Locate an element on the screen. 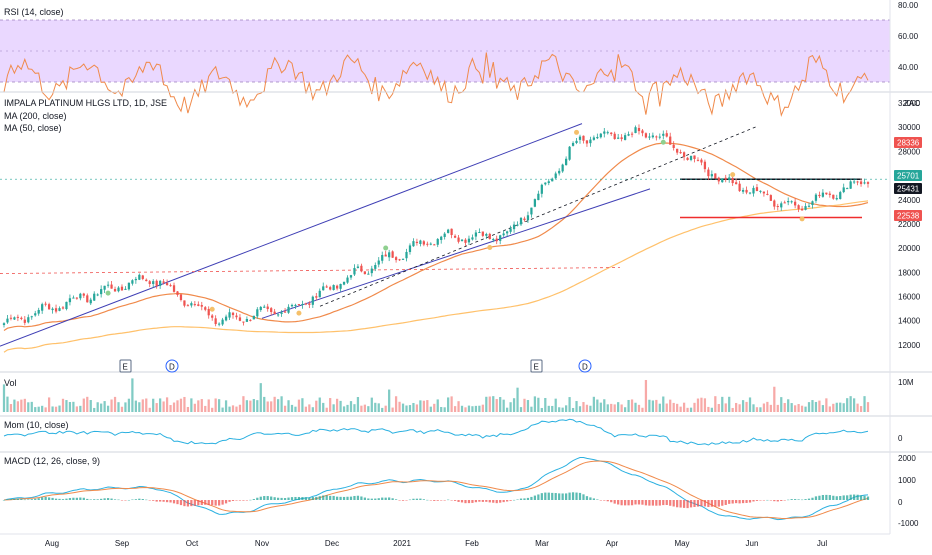  symbol-title: IMPALA PLATINUM HLGS LTD, 1D, JSE is located at coordinates (85, 103).